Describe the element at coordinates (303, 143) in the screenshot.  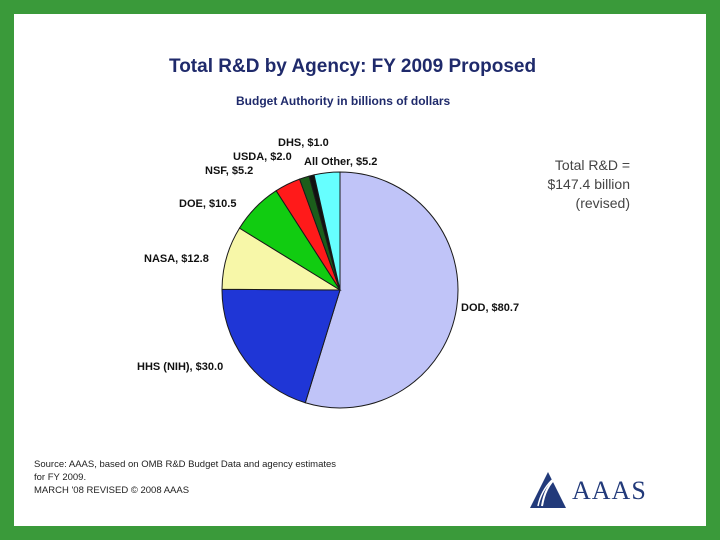
I see `pie-label-6: DHS, $1.0` at that location.